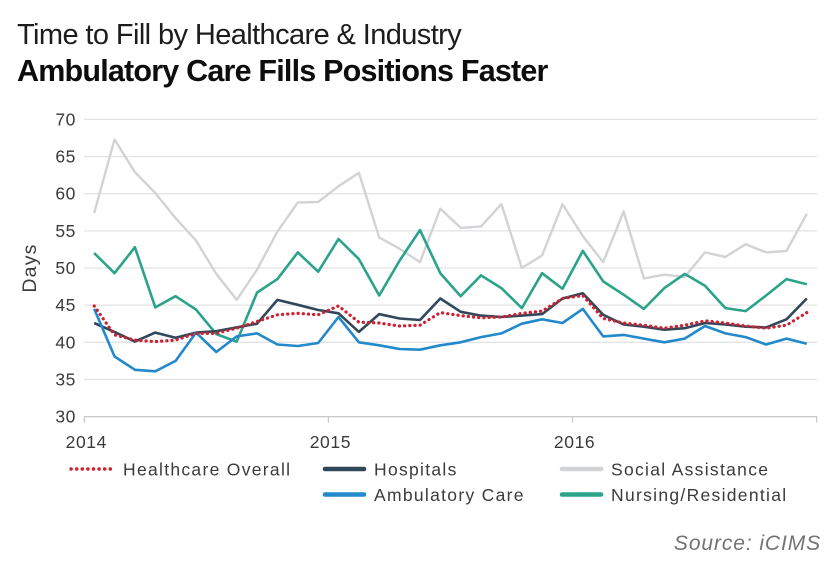  Describe the element at coordinates (65, 379) in the screenshot. I see `svg-text: 35` at that location.